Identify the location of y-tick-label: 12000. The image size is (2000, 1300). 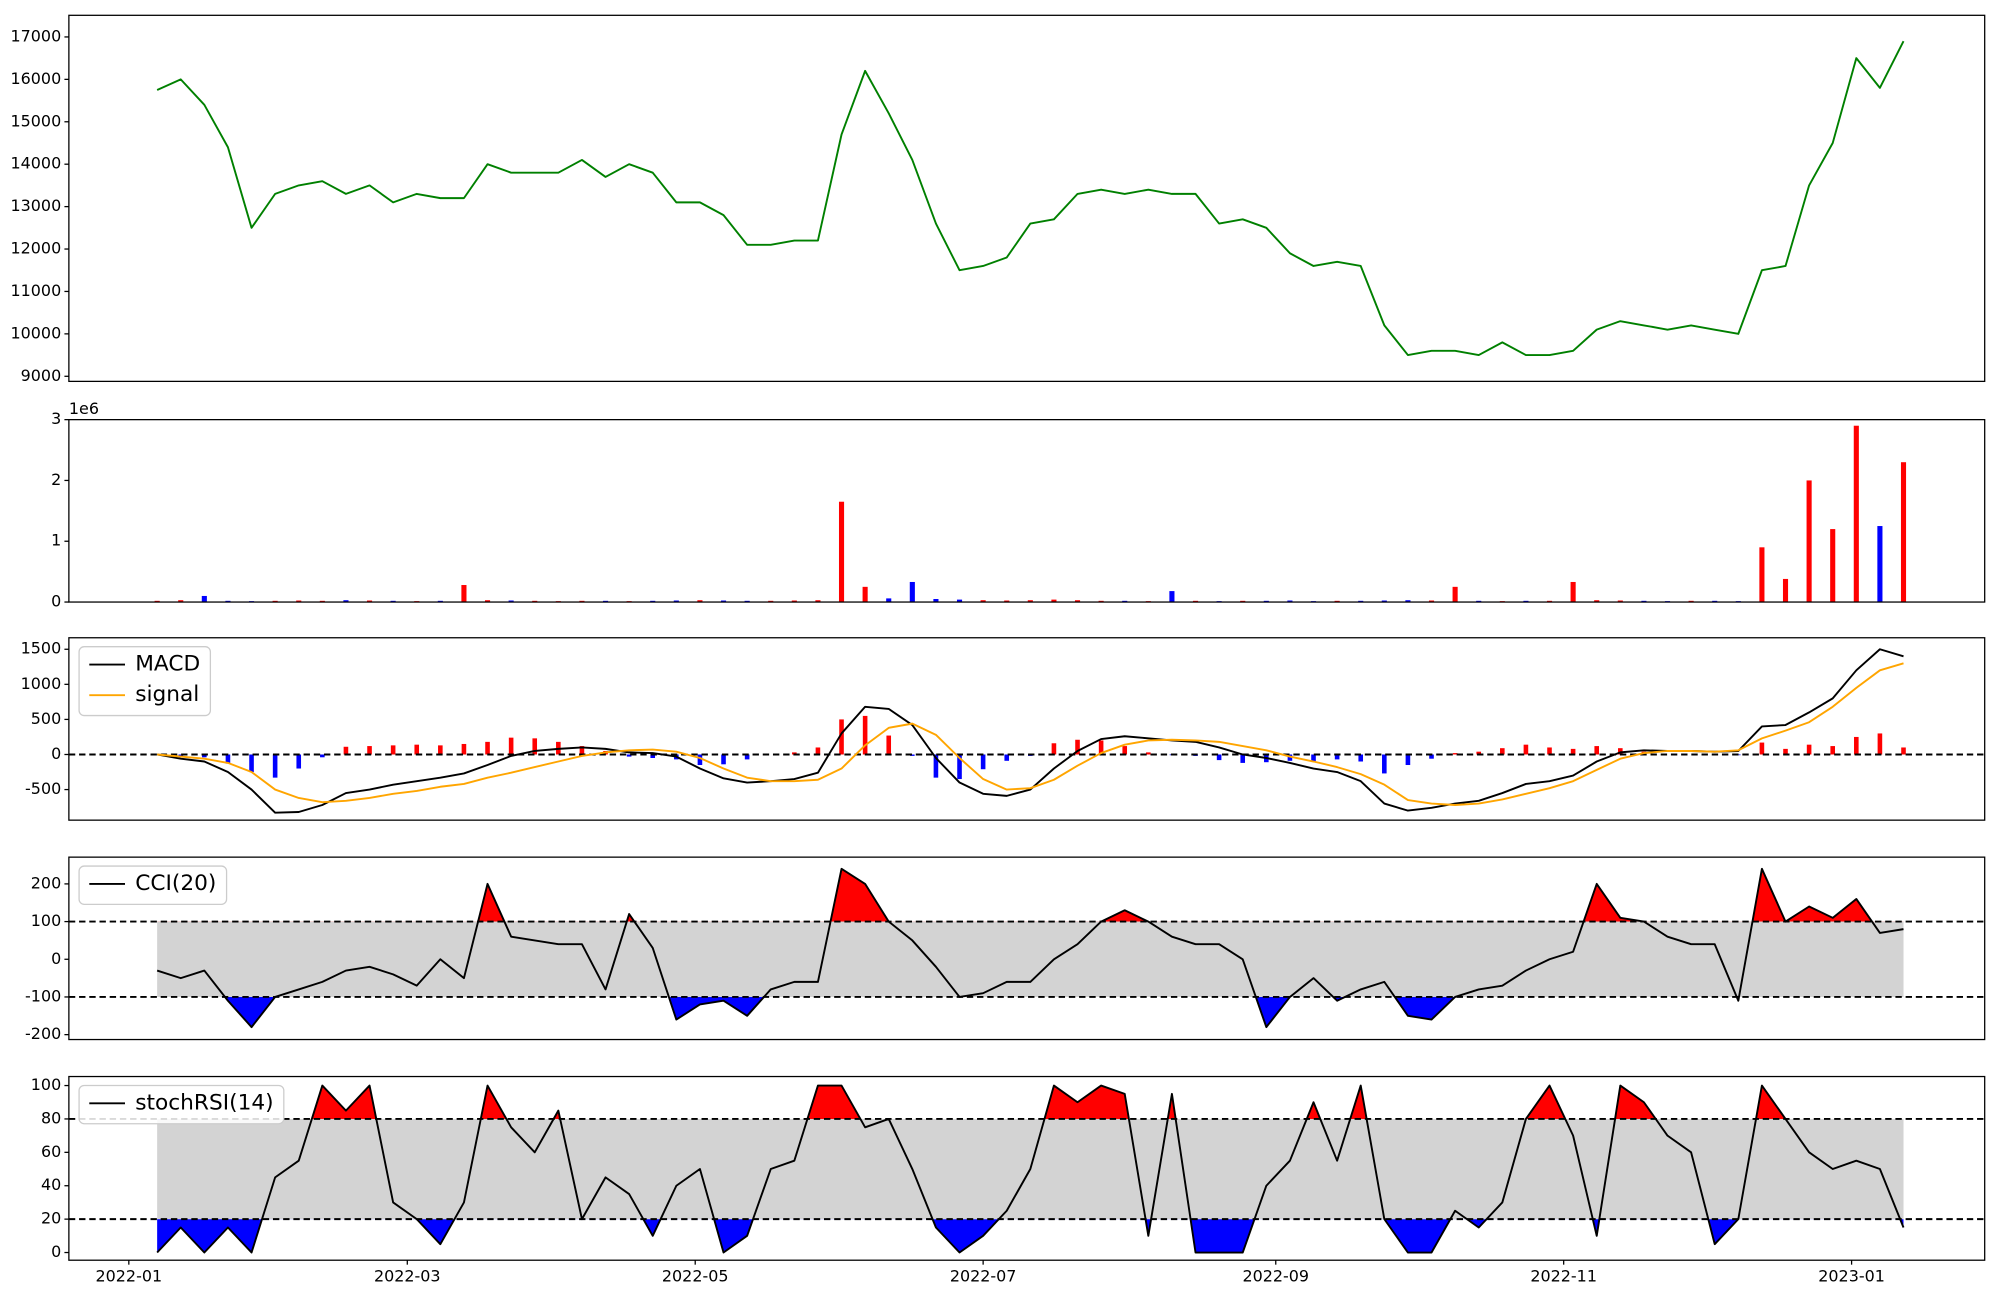
(36, 248).